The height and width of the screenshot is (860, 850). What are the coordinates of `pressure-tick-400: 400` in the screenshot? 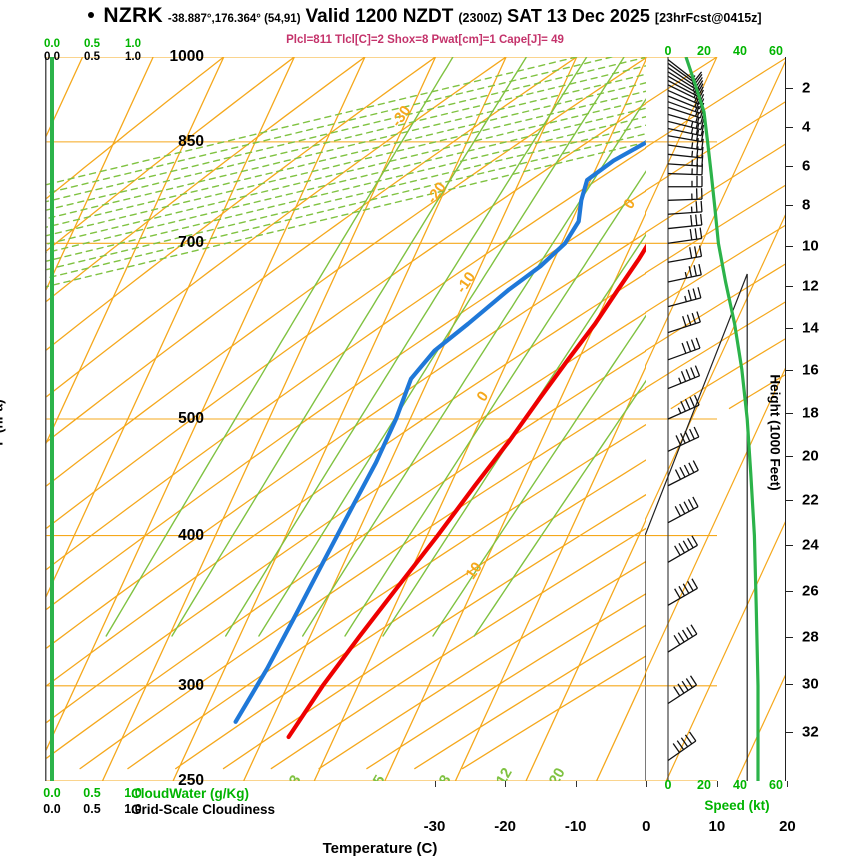 It's located at (191, 535).